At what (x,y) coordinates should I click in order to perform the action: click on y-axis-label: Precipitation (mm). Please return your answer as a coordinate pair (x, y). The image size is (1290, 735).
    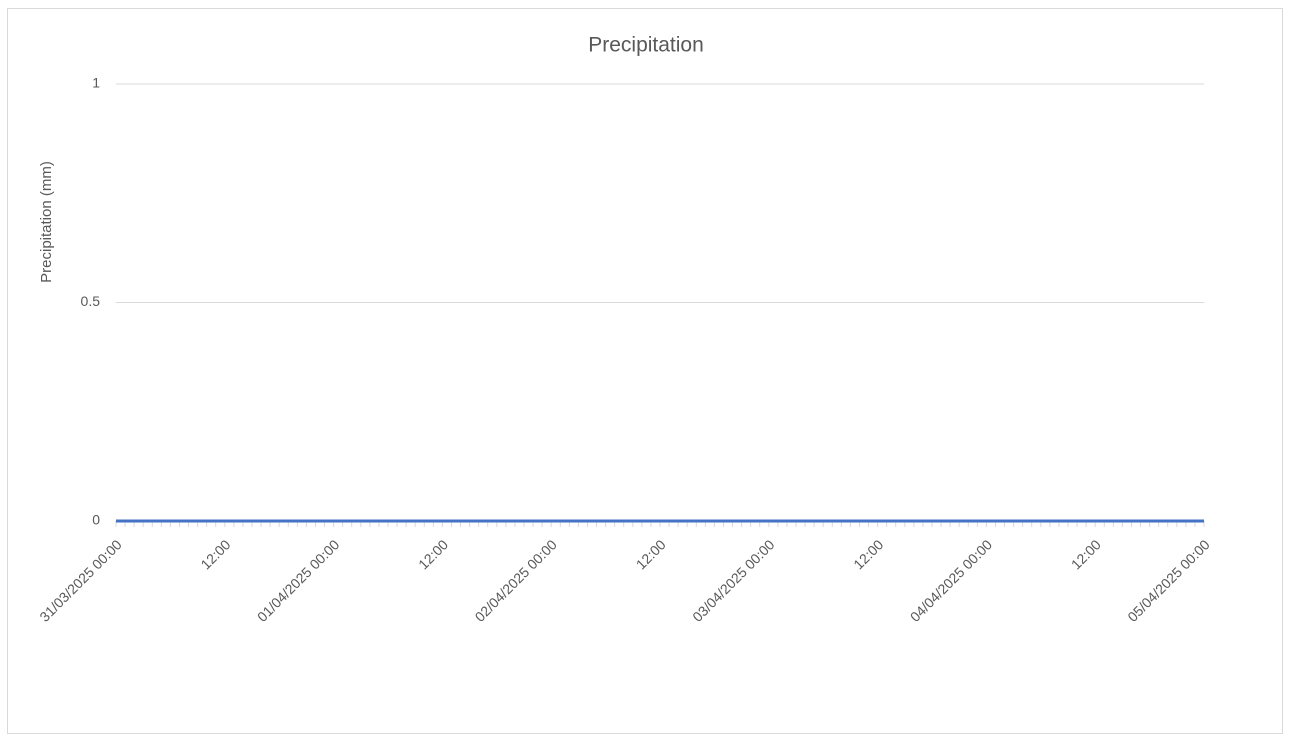
    Looking at the image, I should click on (46, 222).